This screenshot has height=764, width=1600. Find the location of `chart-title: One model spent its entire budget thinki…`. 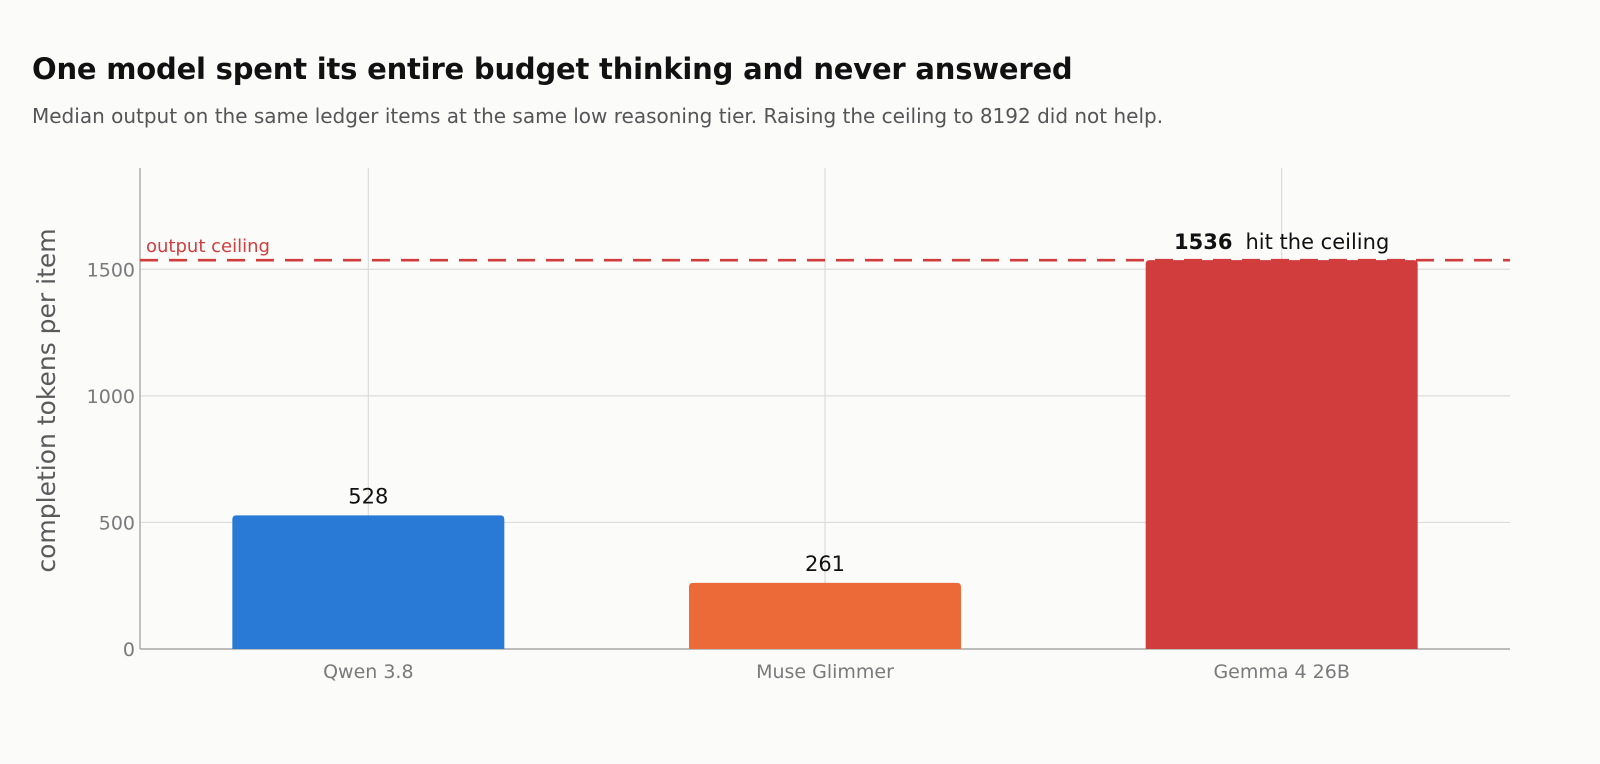

chart-title: One model spent its entire budget thinki… is located at coordinates (552, 69).